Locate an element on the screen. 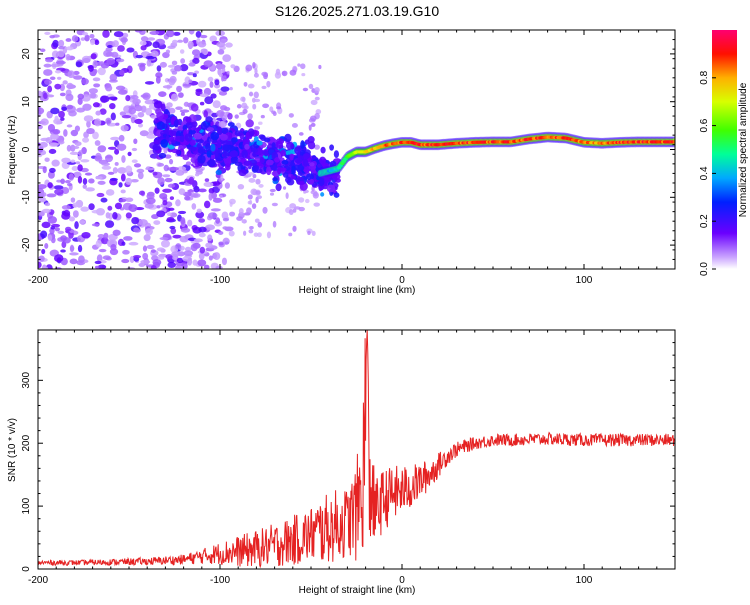 Image resolution: width=750 pixels, height=605 pixels. spectrogram-y-tick-label: -20 is located at coordinates (26, 244).